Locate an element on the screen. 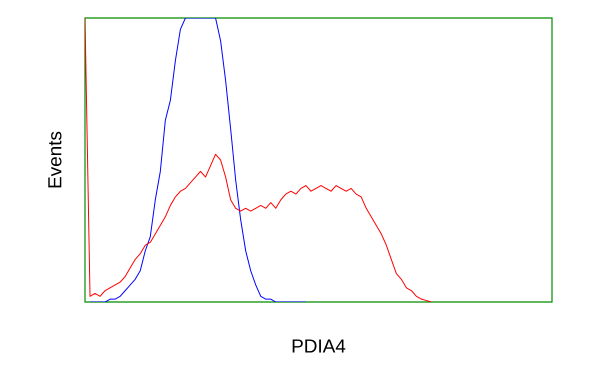 The width and height of the screenshot is (600, 375). y-axis-title: Events is located at coordinates (55, 160).